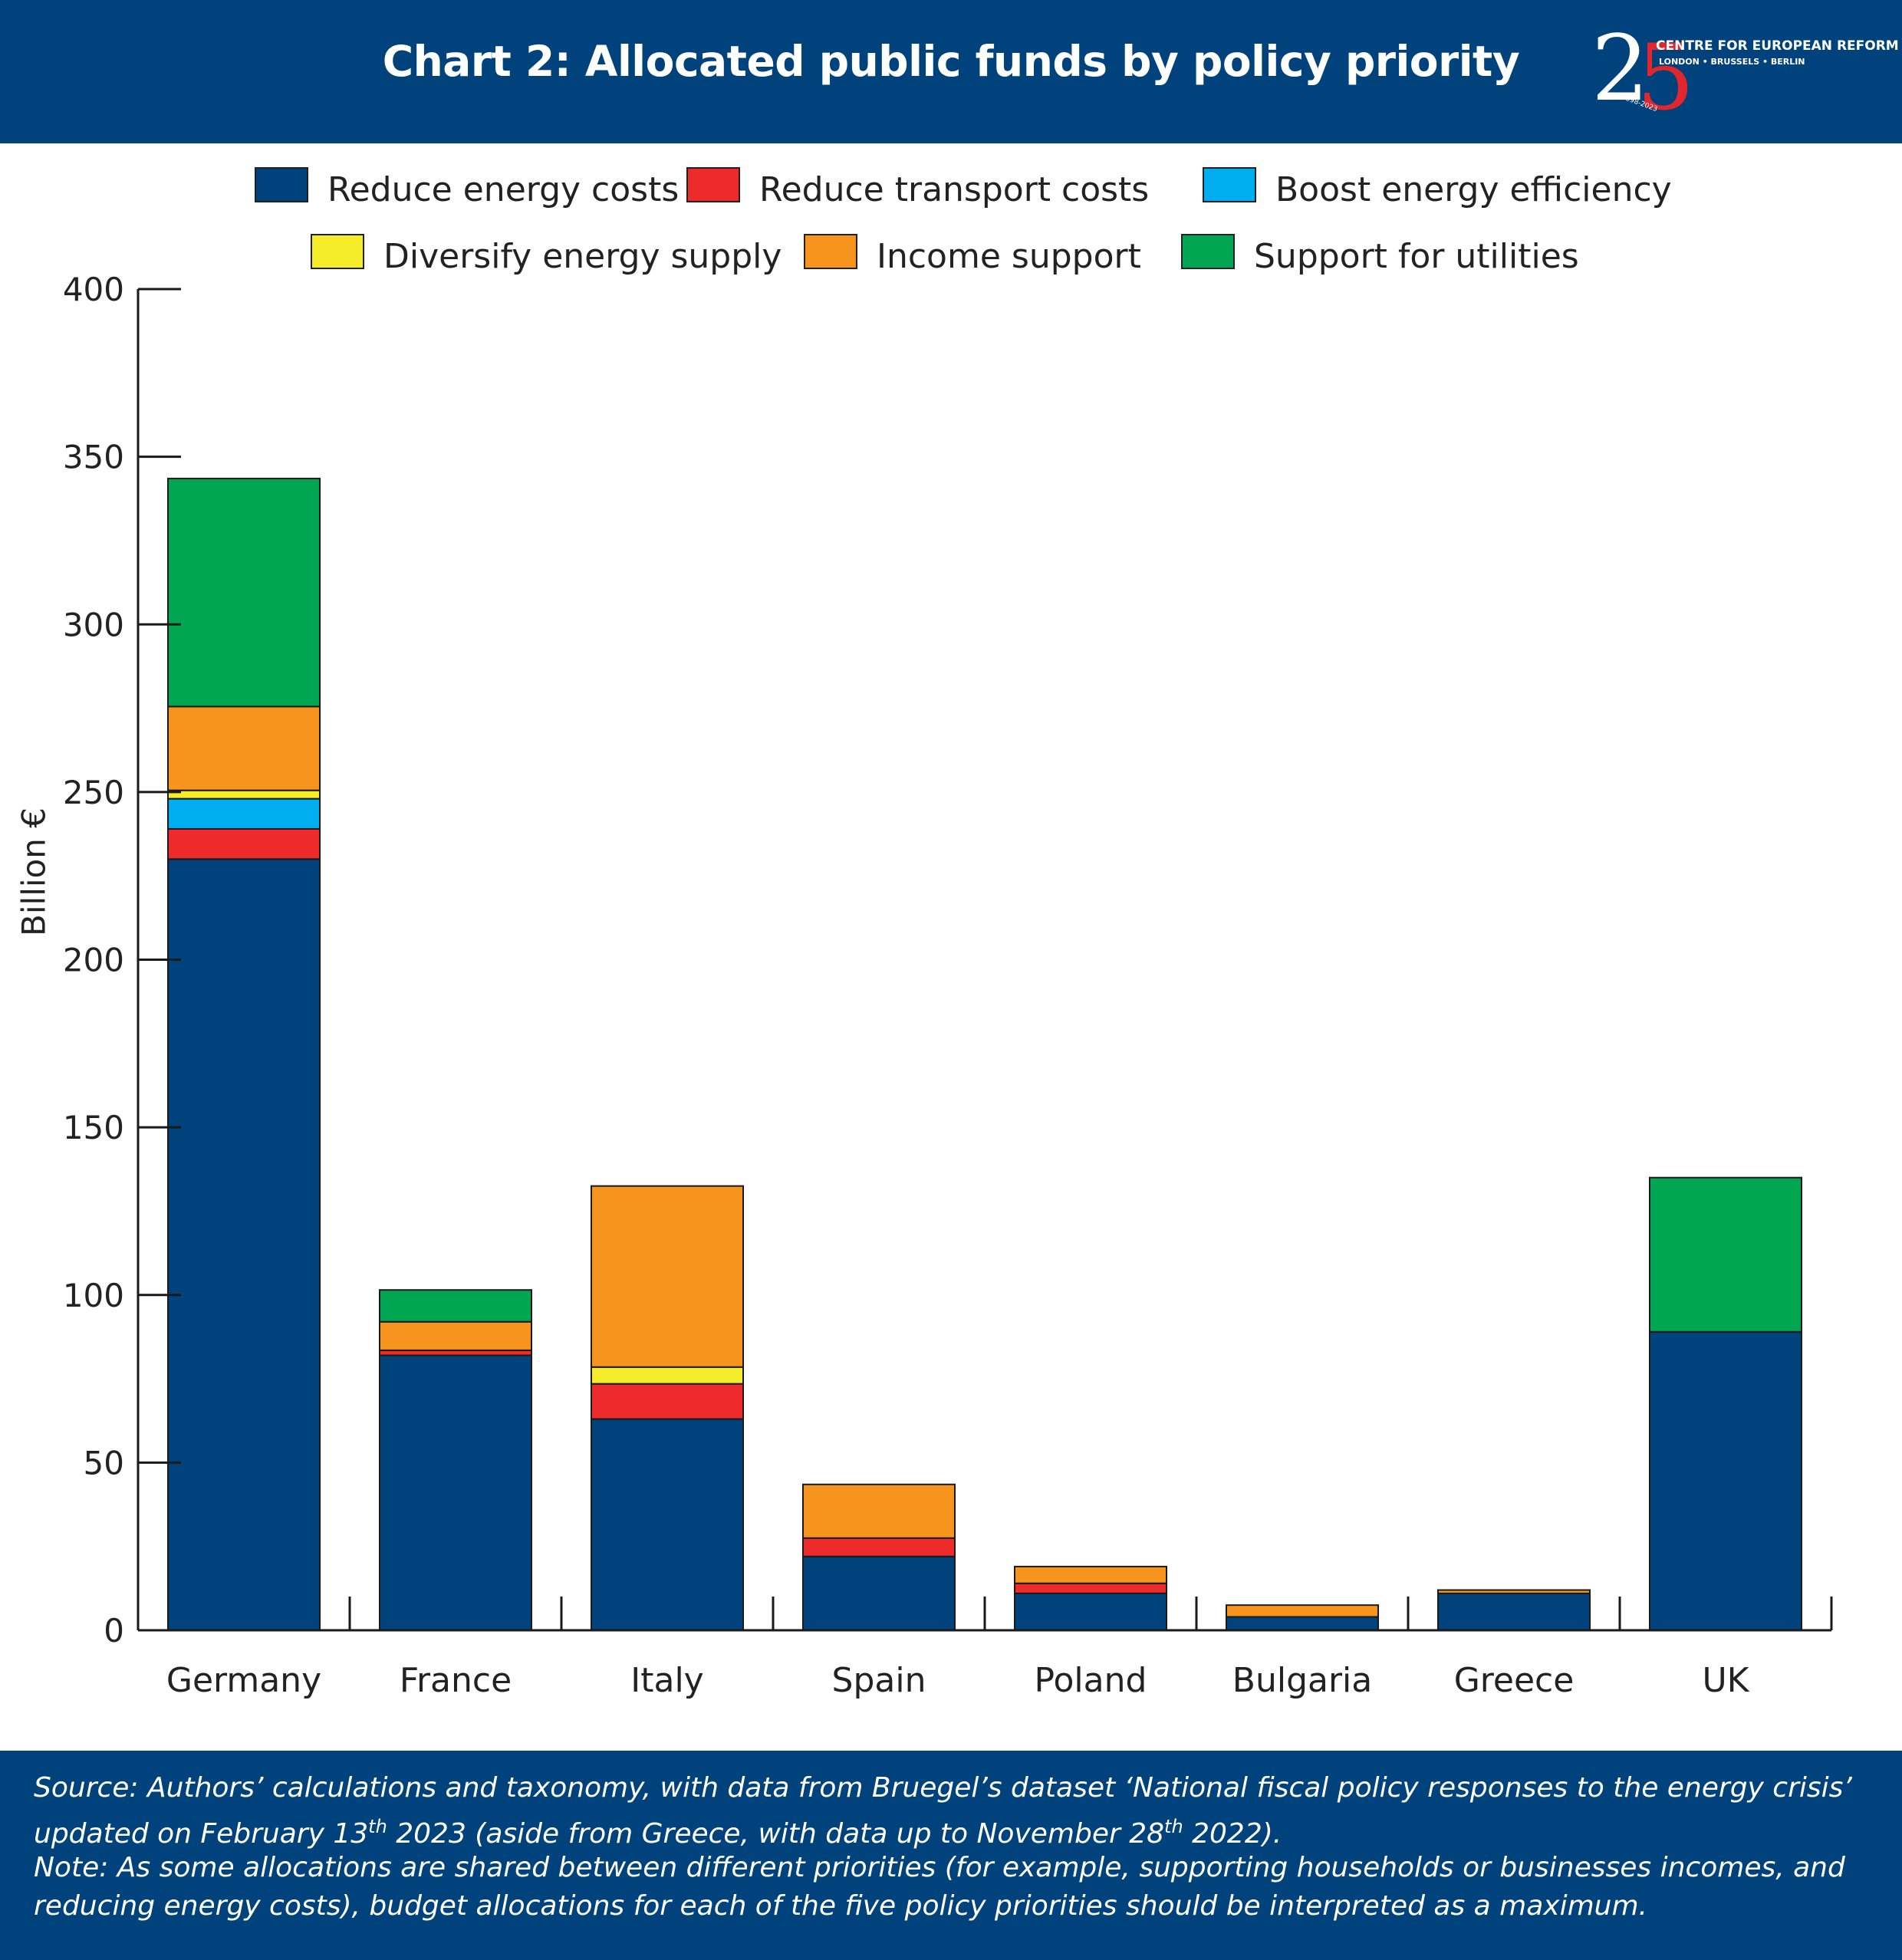 The height and width of the screenshot is (1960, 1902). Describe the element at coordinates (94, 289) in the screenshot. I see `y-tick-label: 400` at that location.